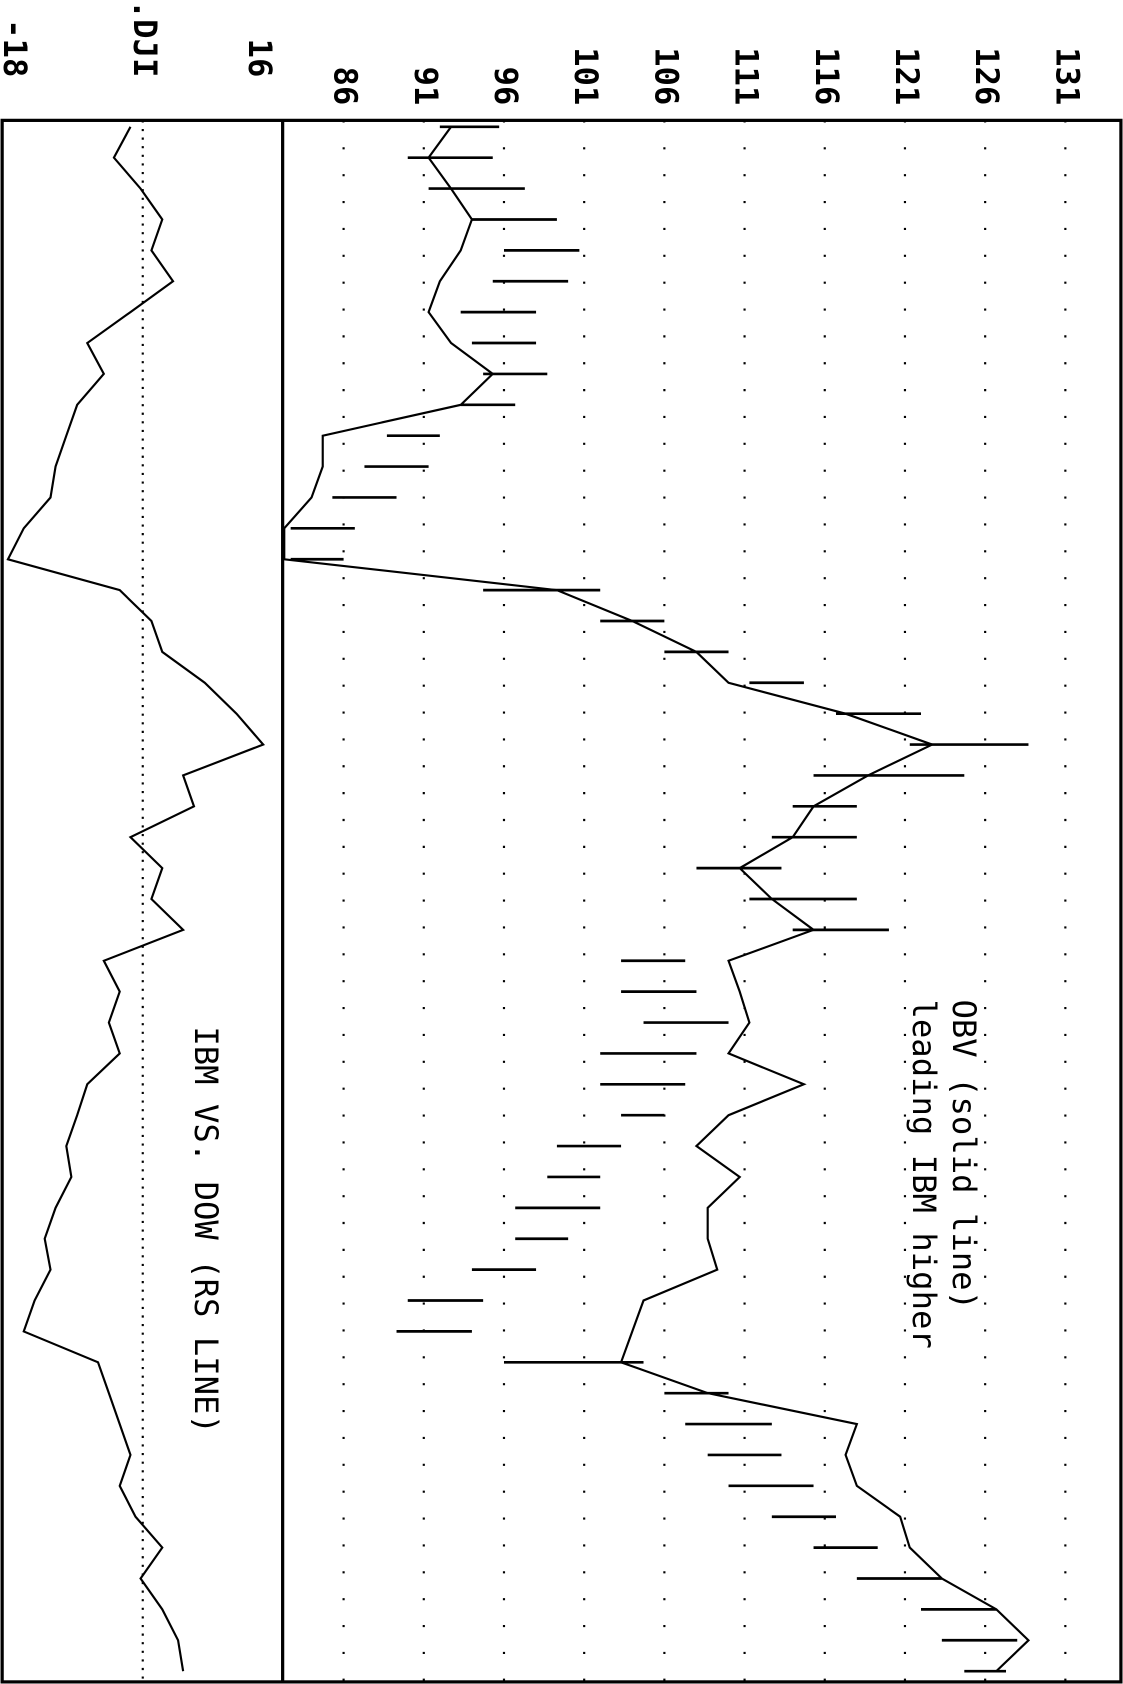  Describe the element at coordinates (907, 76) in the screenshot. I see `y-tick-label: 121` at that location.